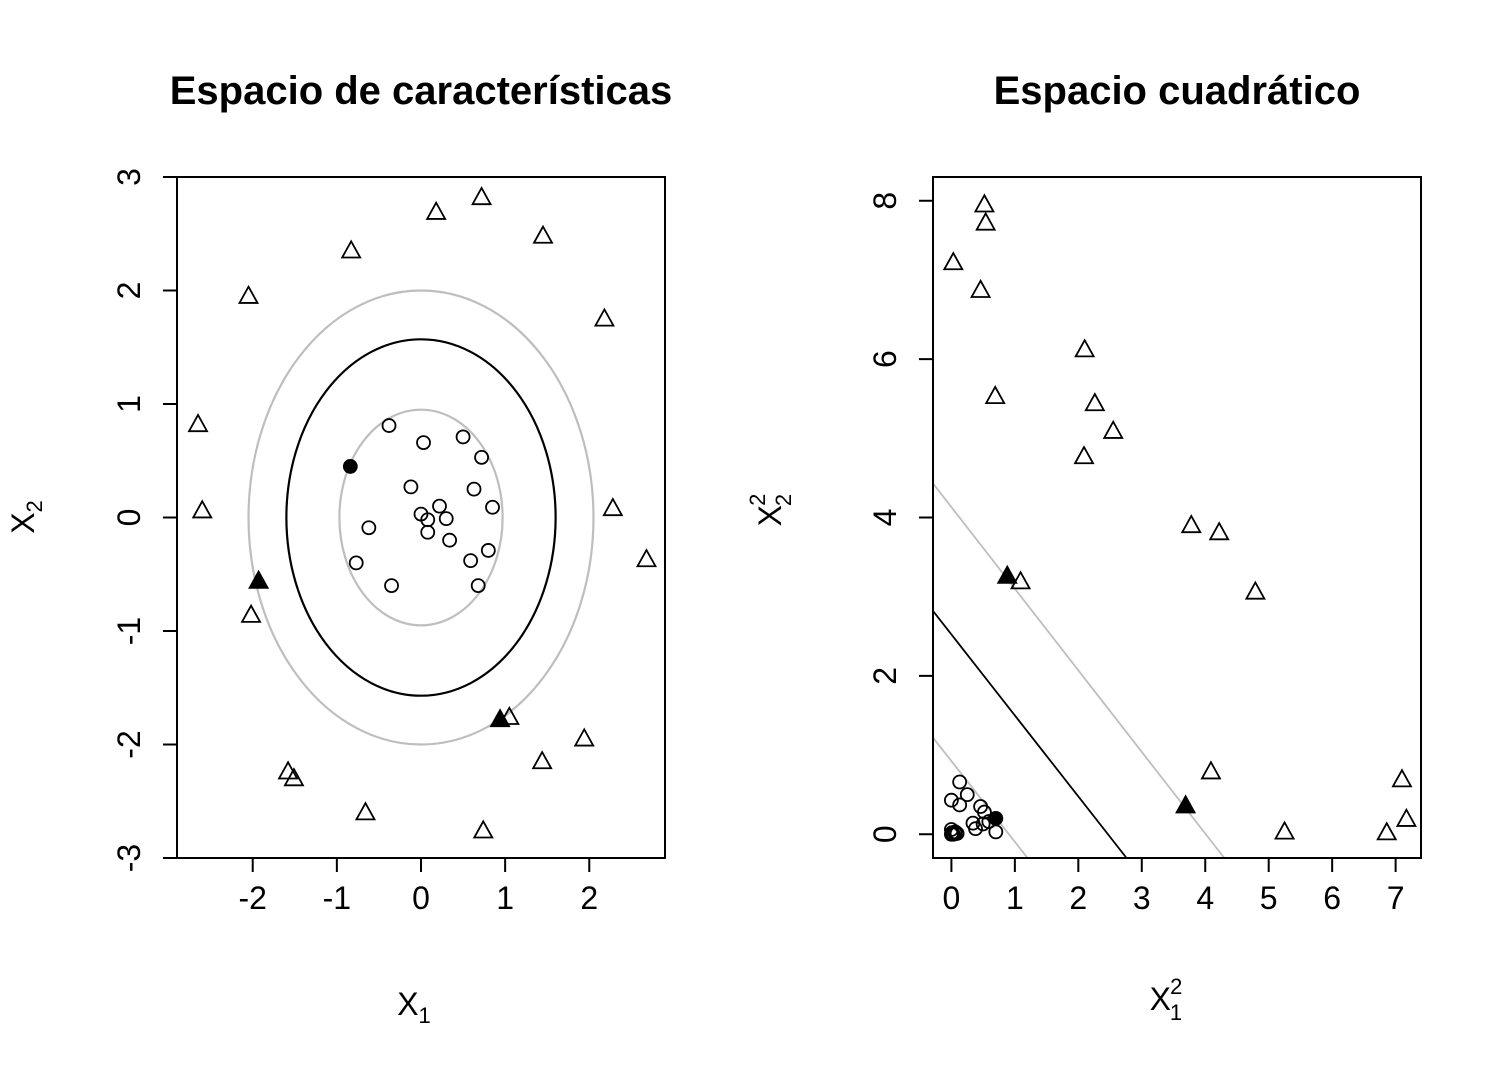 This screenshot has width=1512, height=1080. I want to click on margin-upper-line, so click(1078, 670).